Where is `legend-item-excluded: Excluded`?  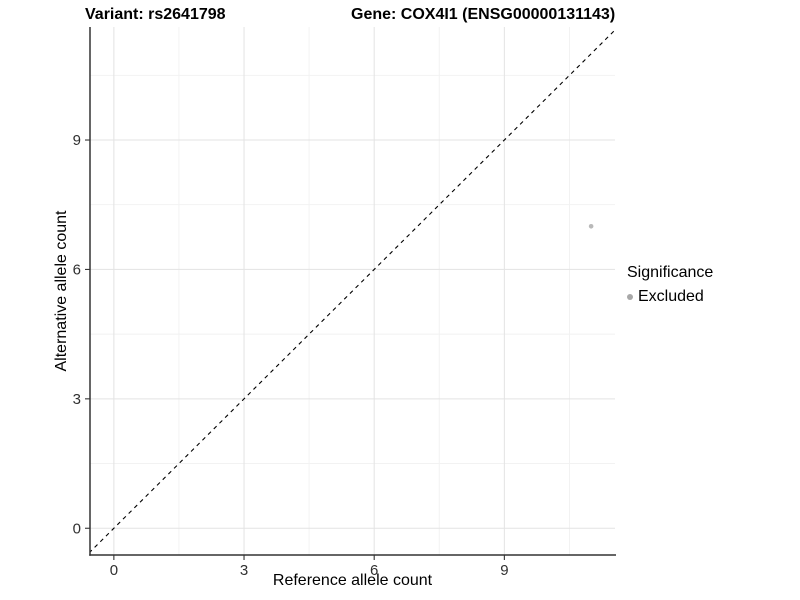
legend-item-excluded: Excluded is located at coordinates (670, 297).